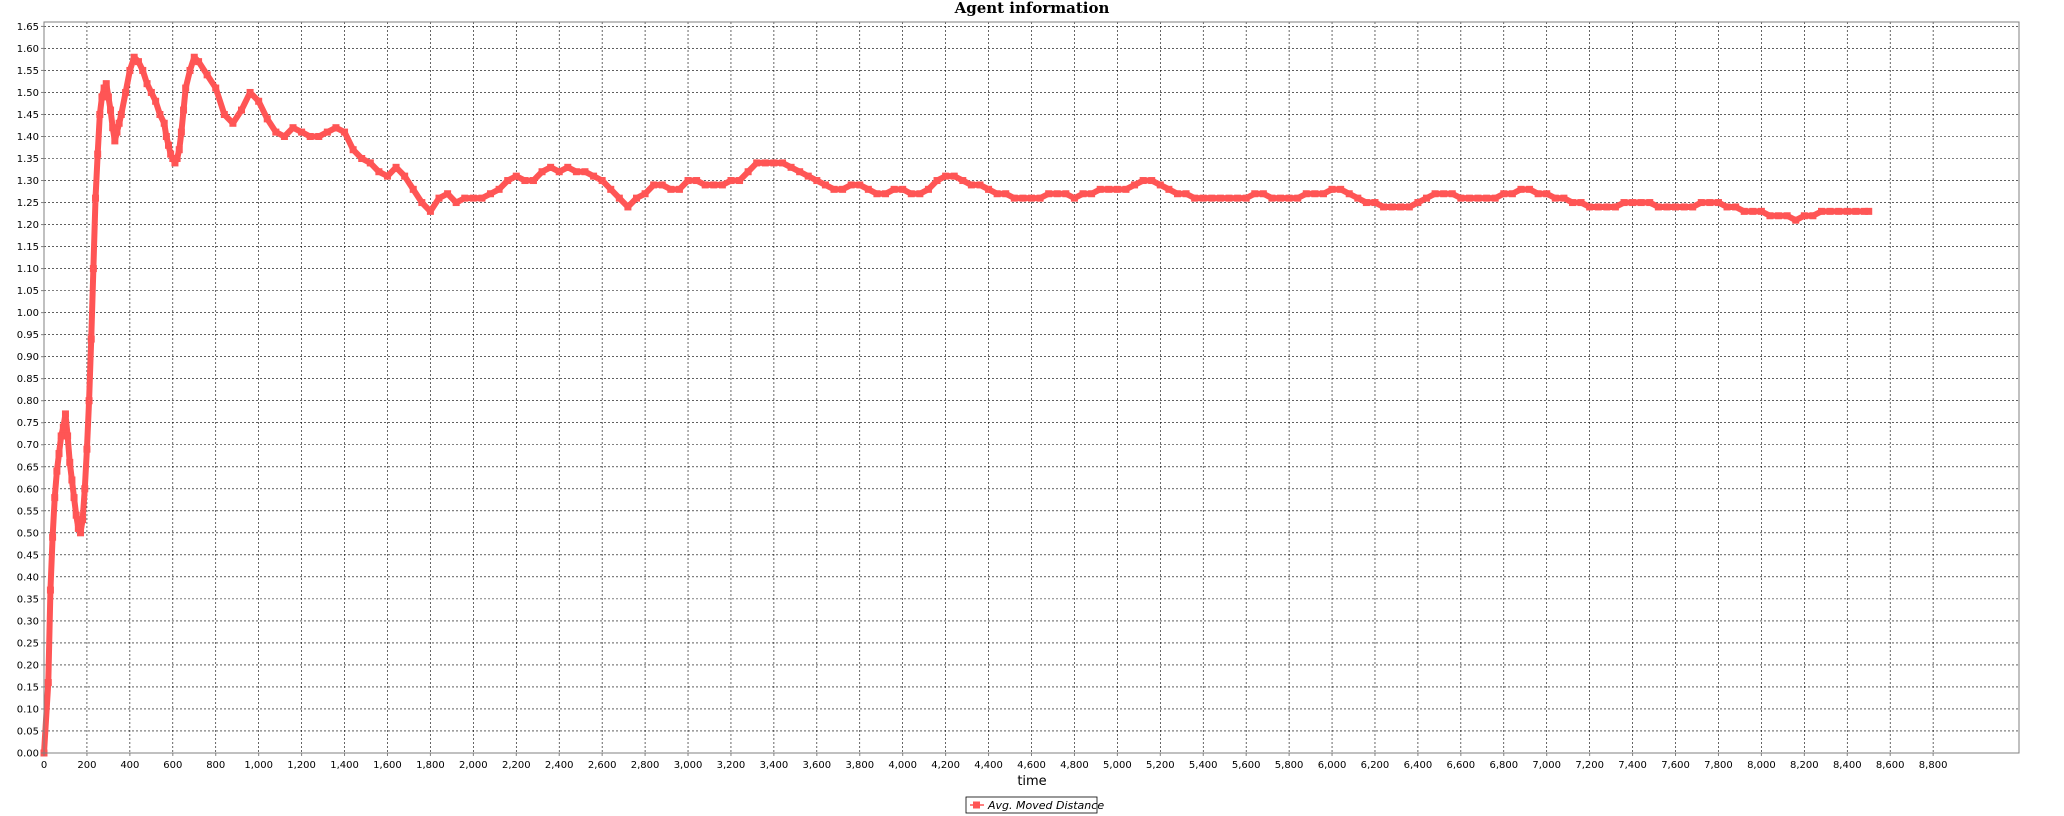 The image size is (2064, 816). I want to click on x-tick-label: 3,200, so click(731, 765).